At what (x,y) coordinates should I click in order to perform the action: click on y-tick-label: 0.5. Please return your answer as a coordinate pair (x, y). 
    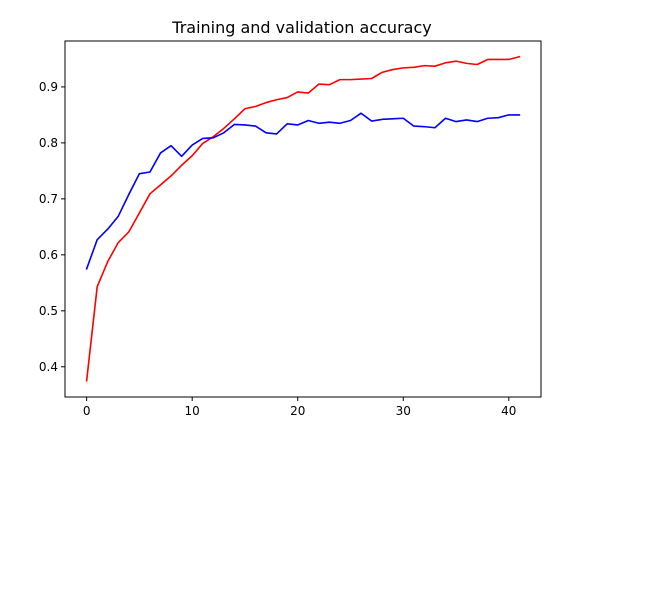
    Looking at the image, I should click on (48, 311).